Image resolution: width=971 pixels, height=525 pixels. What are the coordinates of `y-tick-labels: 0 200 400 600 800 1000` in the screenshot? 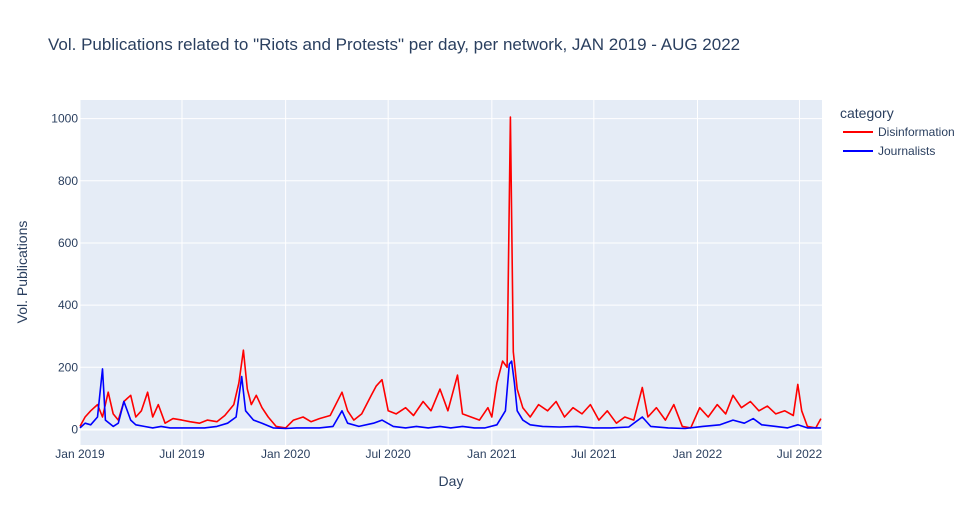 It's located at (64, 274).